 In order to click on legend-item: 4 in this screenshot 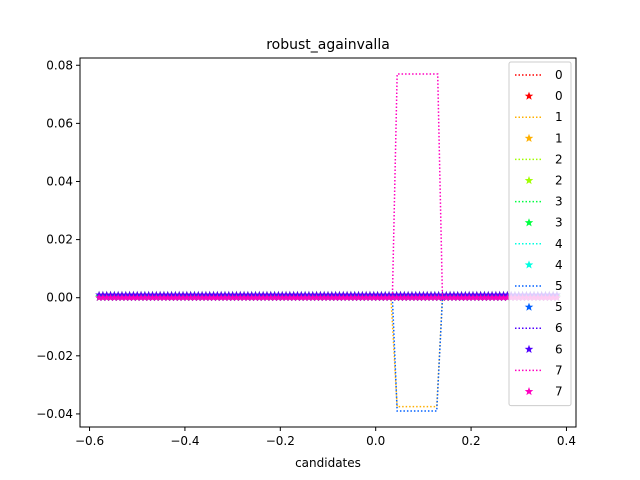, I will do `click(539, 244)`.